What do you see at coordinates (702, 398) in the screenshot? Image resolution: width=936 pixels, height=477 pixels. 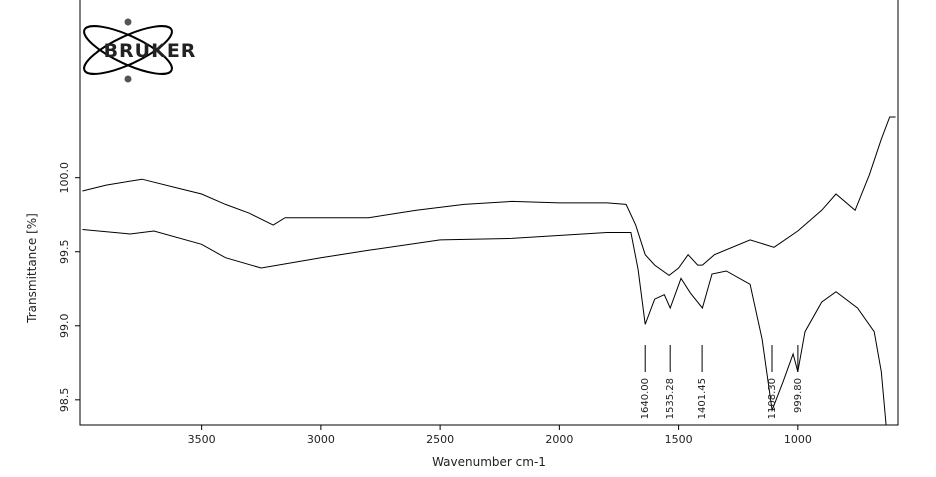 I see `peak-label: 1401.45` at bounding box center [702, 398].